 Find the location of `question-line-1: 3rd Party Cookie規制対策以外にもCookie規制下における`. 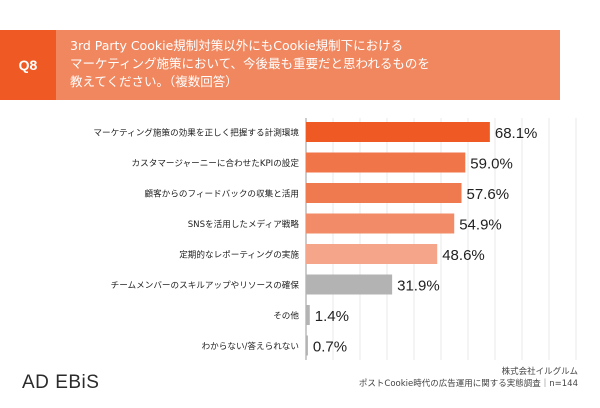

question-line-1: 3rd Party Cookie規制対策以外にもCookie規制下における is located at coordinates (237, 45).